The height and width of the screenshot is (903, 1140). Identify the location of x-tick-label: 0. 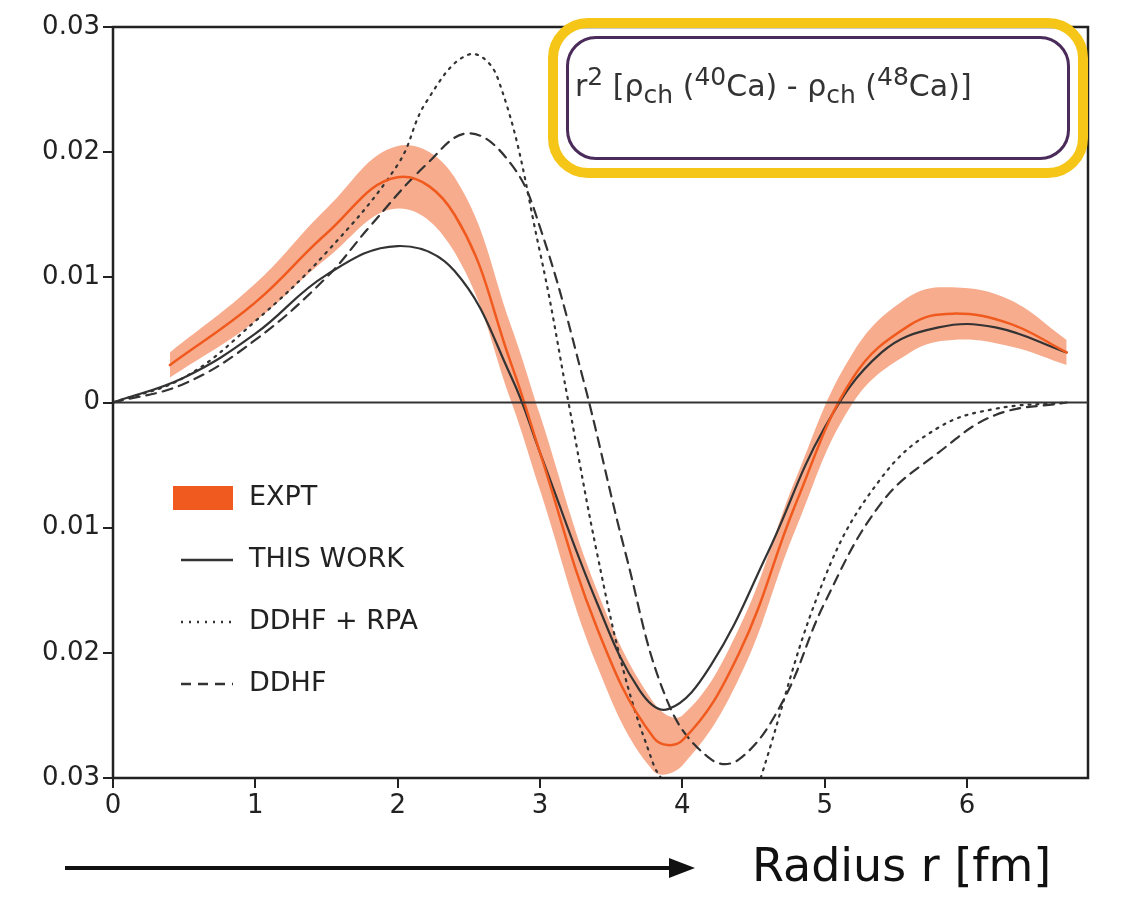
(113, 804).